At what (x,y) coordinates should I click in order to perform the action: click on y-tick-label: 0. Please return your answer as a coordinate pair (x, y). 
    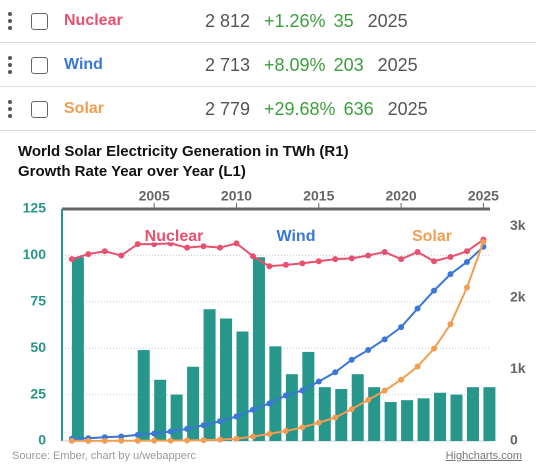
    Looking at the image, I should click on (42, 440).